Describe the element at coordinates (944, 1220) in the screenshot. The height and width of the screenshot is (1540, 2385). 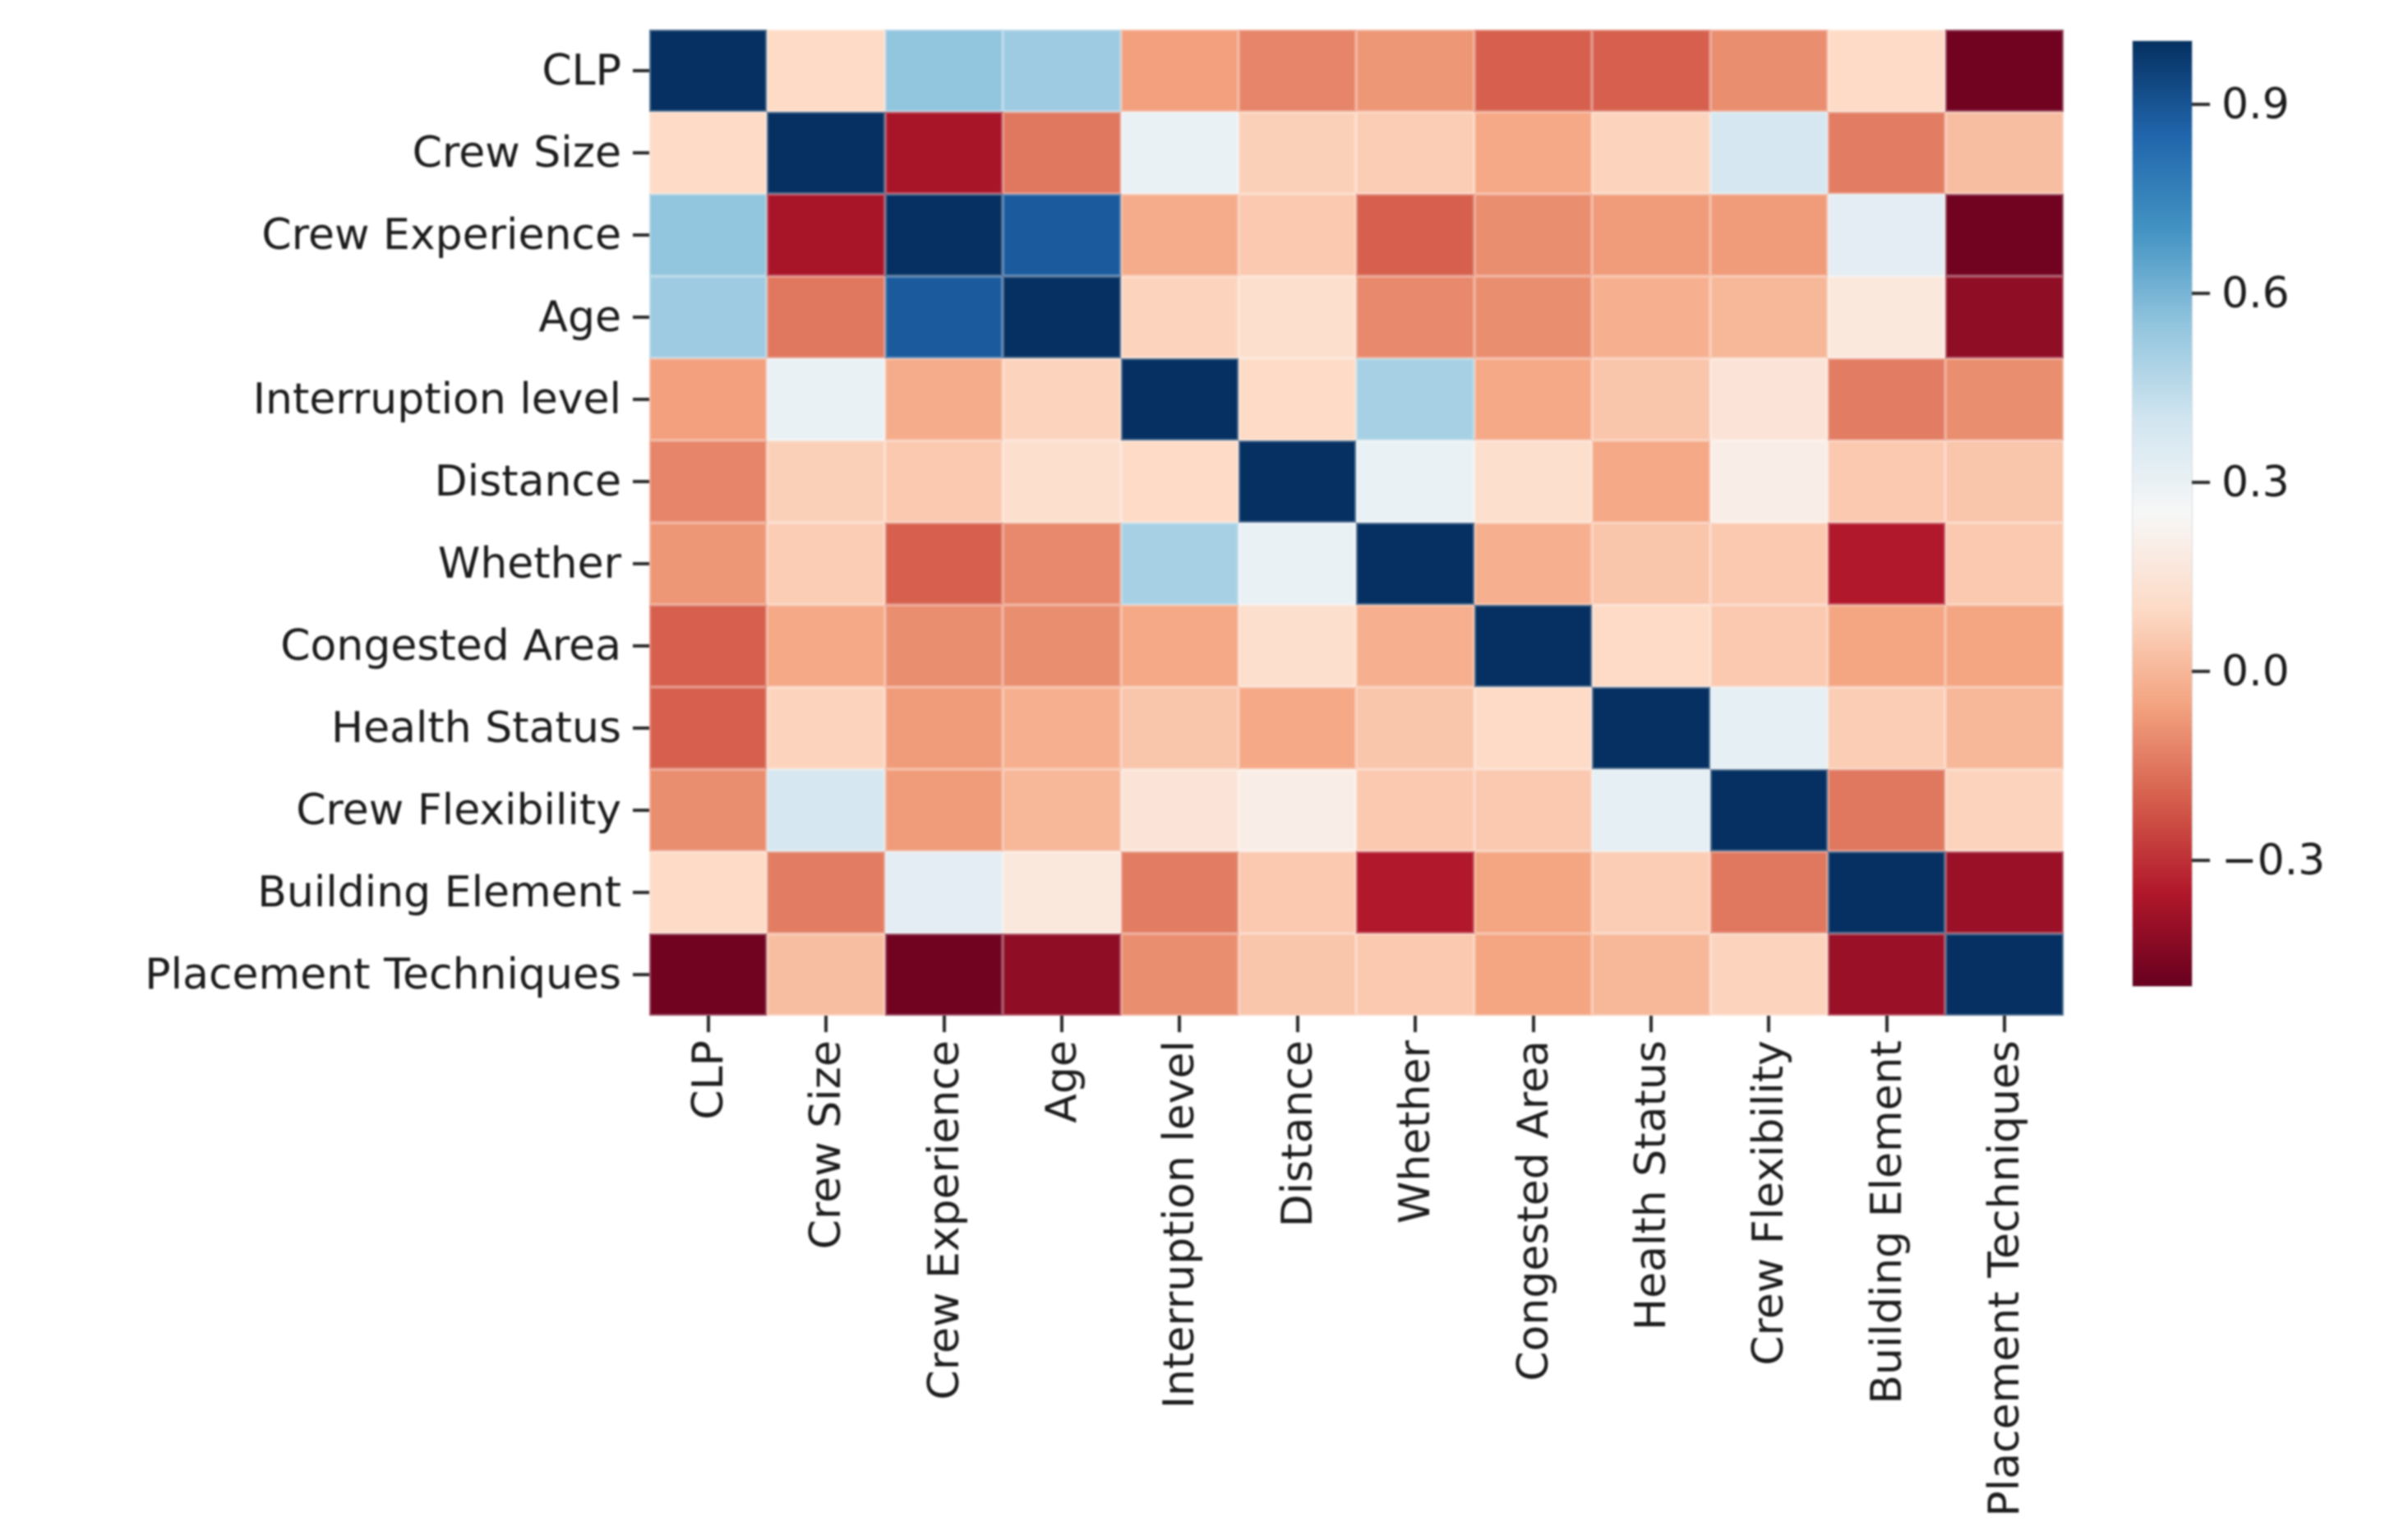
I see `x-tick-label: Crew Experience` at that location.